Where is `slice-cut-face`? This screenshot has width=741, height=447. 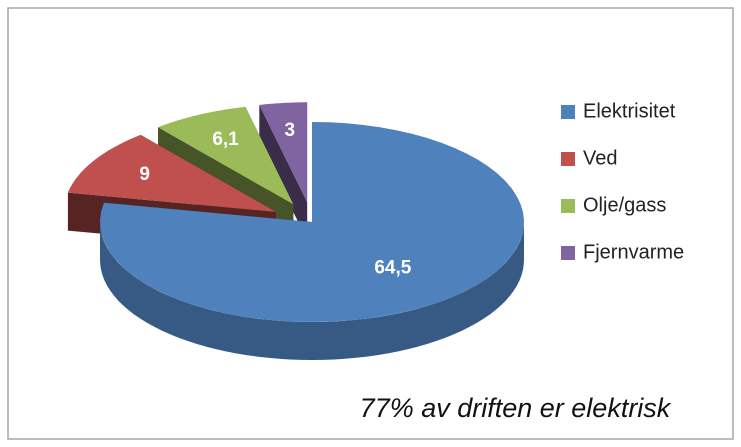 slice-cut-face is located at coordinates (283, 172).